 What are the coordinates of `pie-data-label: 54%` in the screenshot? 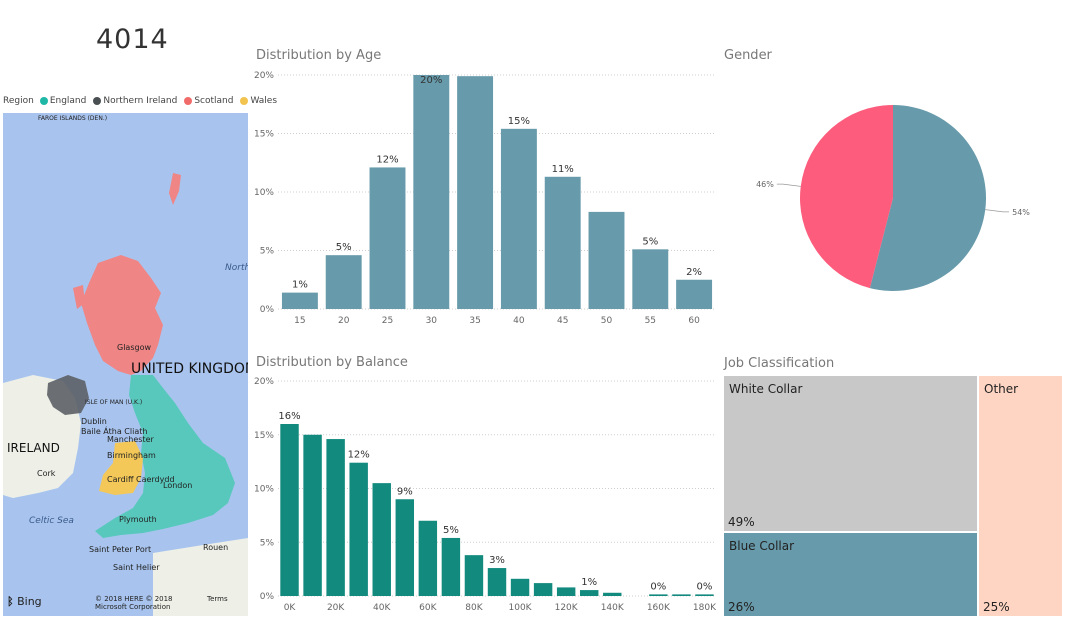 It's located at (1021, 212).